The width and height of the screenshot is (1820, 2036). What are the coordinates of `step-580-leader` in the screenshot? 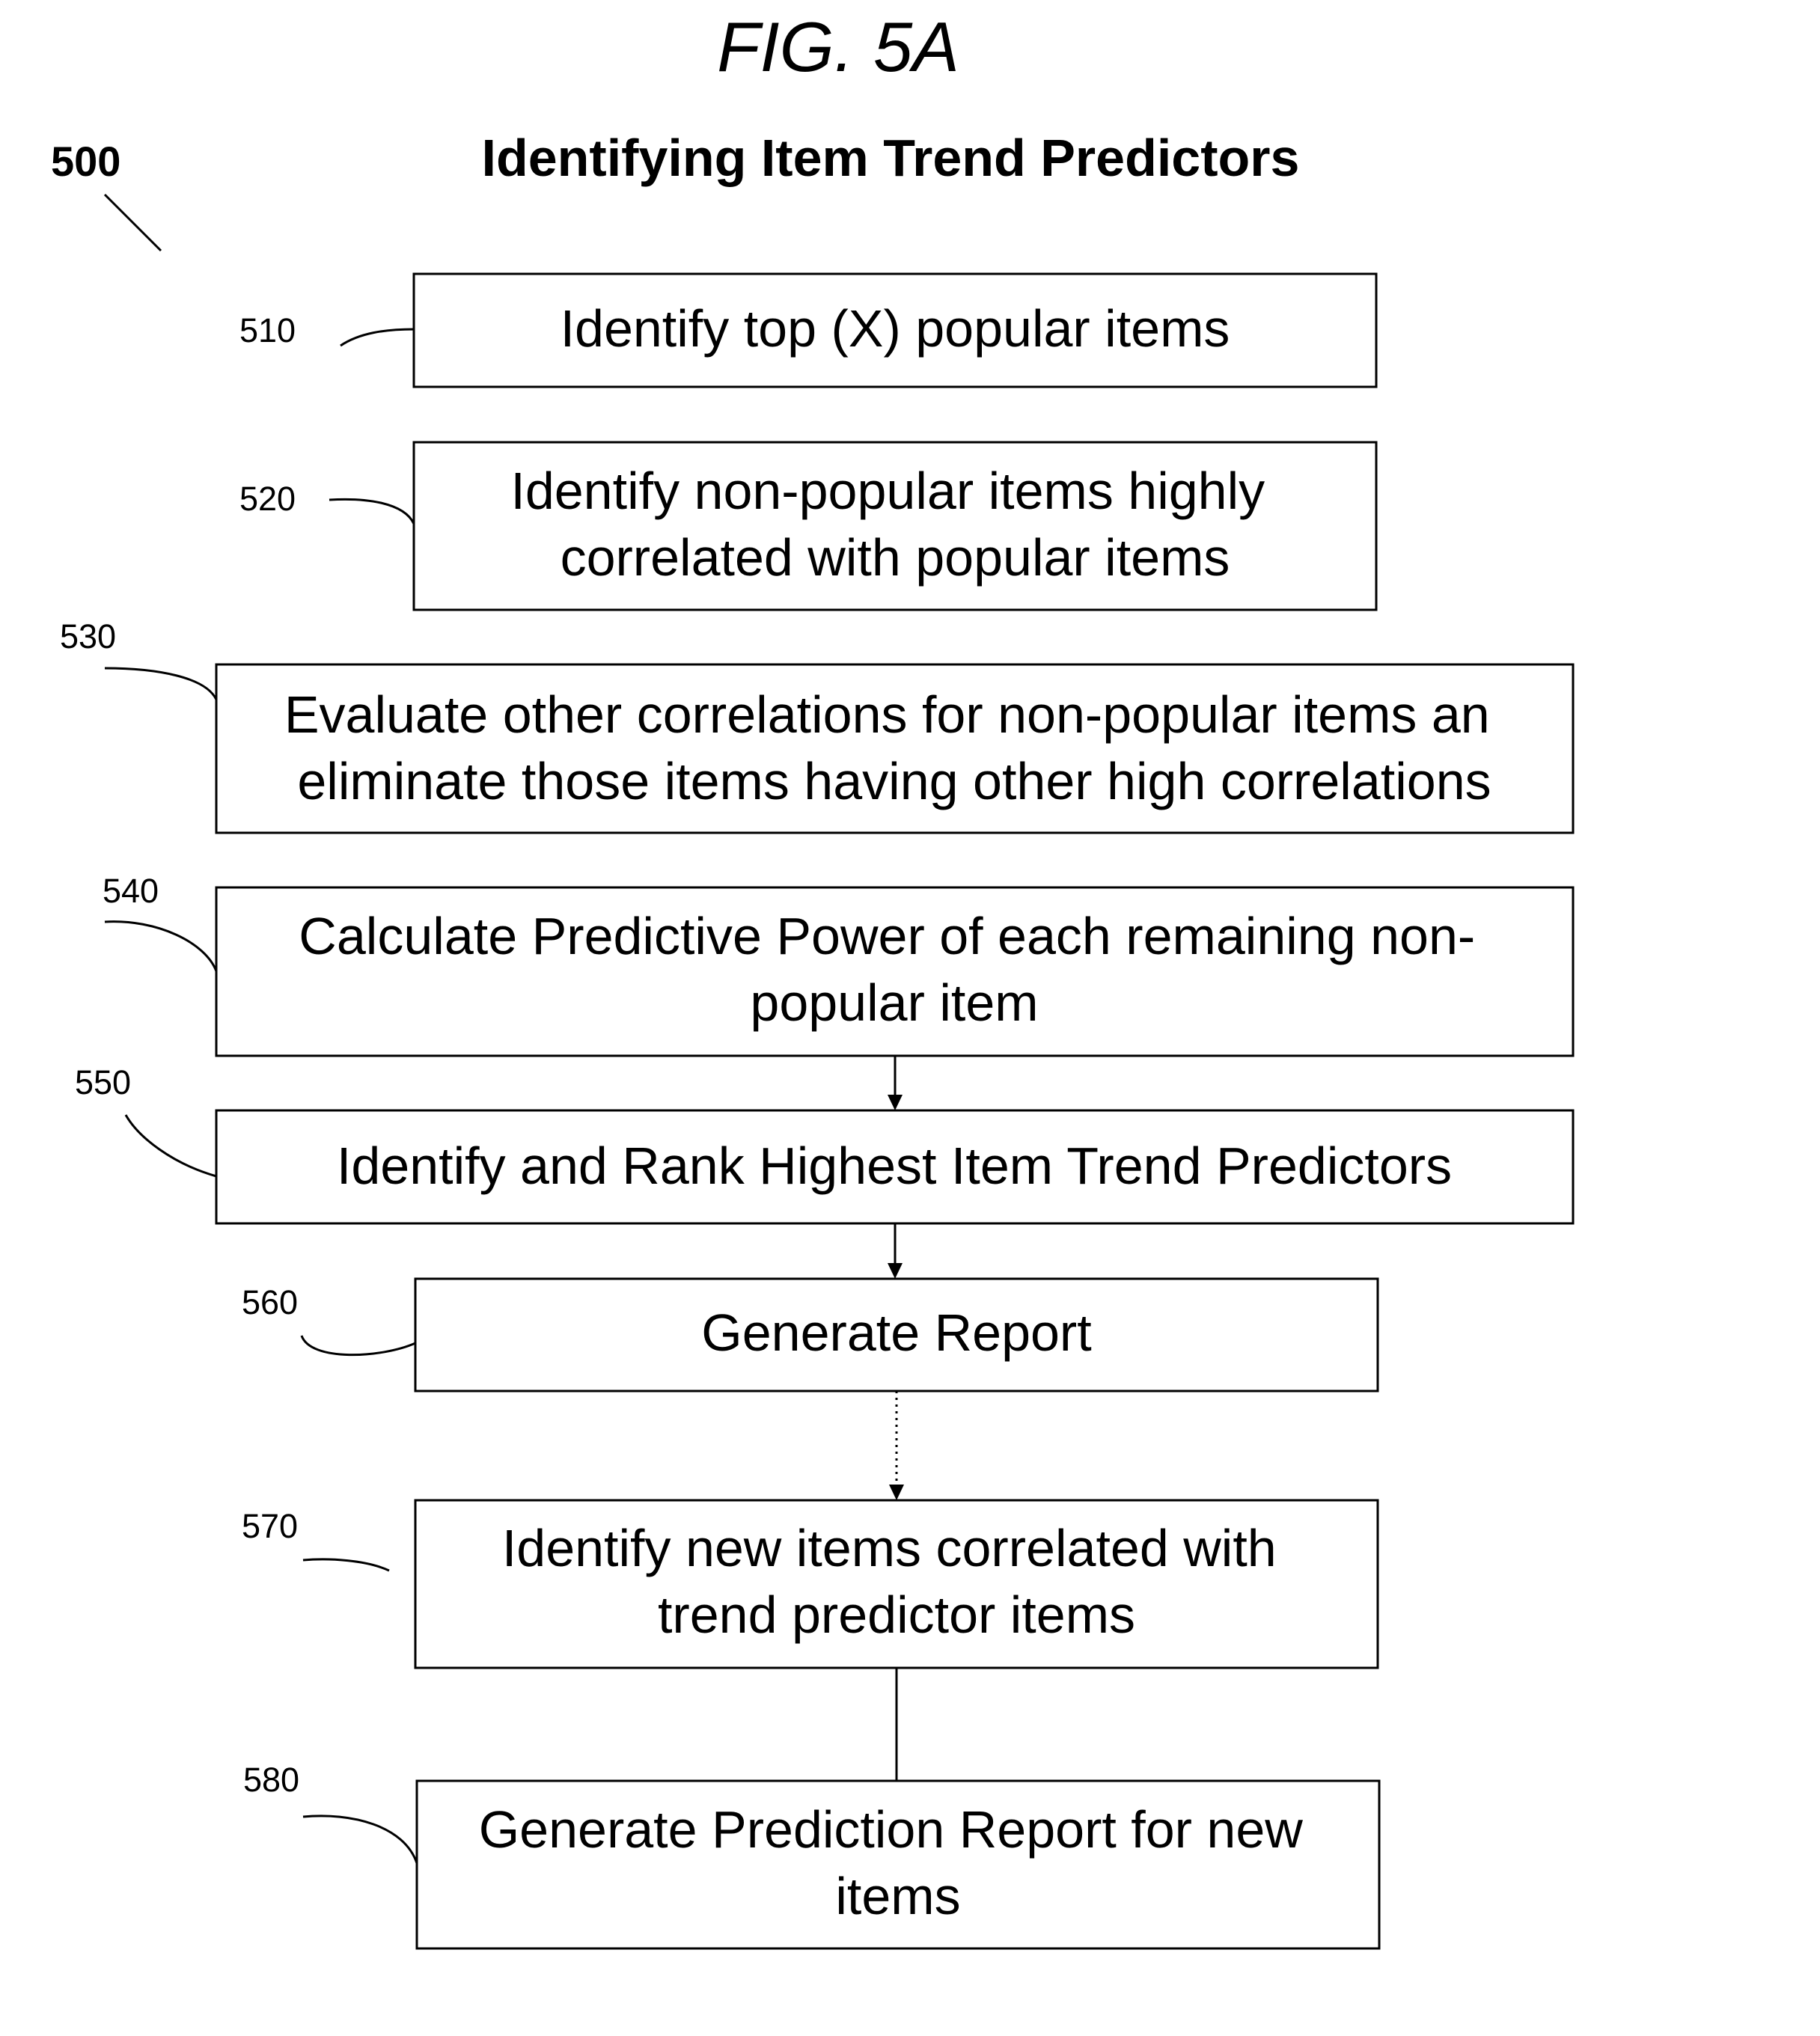 It's located at (360, 1839).